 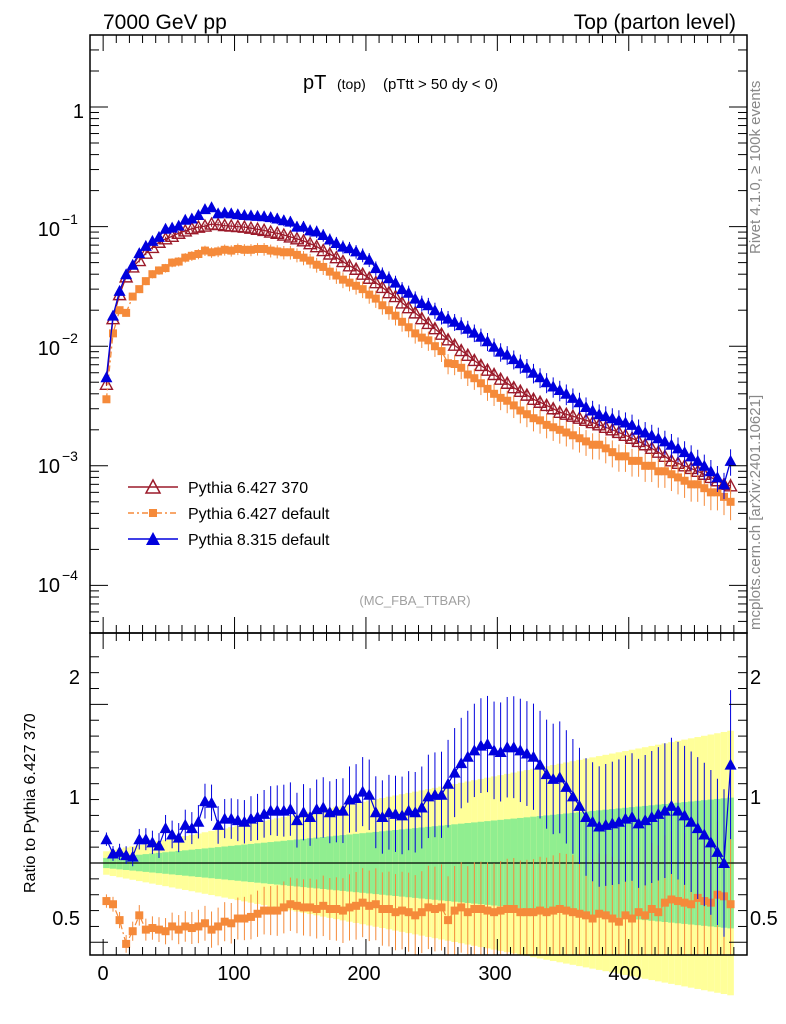 What do you see at coordinates (30, 803) in the screenshot?
I see `ratio-ylabel: Ratio to Pythia 6.427 370` at bounding box center [30, 803].